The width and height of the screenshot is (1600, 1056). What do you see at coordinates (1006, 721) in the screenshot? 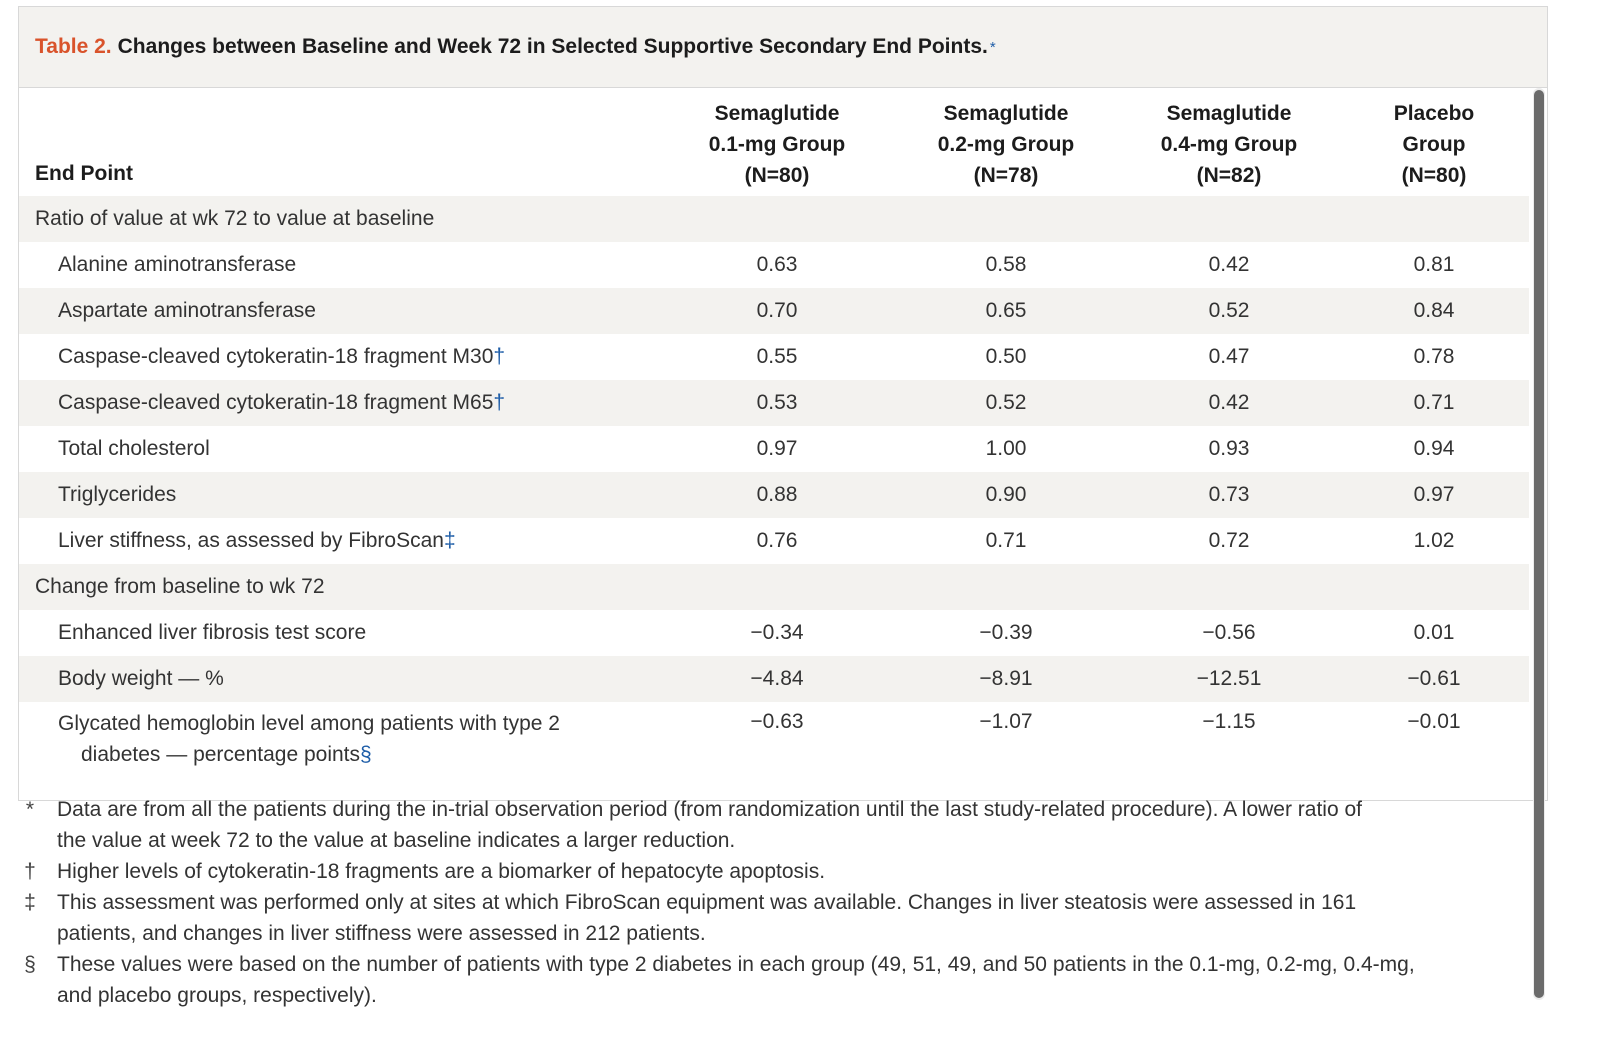
I see `cell-value: −1.07` at bounding box center [1006, 721].